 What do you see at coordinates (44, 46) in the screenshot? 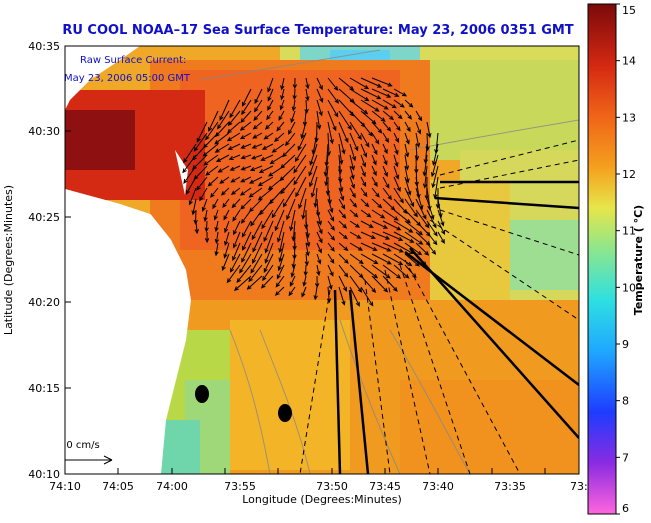
I see `y-tick-label: 40:35` at bounding box center [44, 46].